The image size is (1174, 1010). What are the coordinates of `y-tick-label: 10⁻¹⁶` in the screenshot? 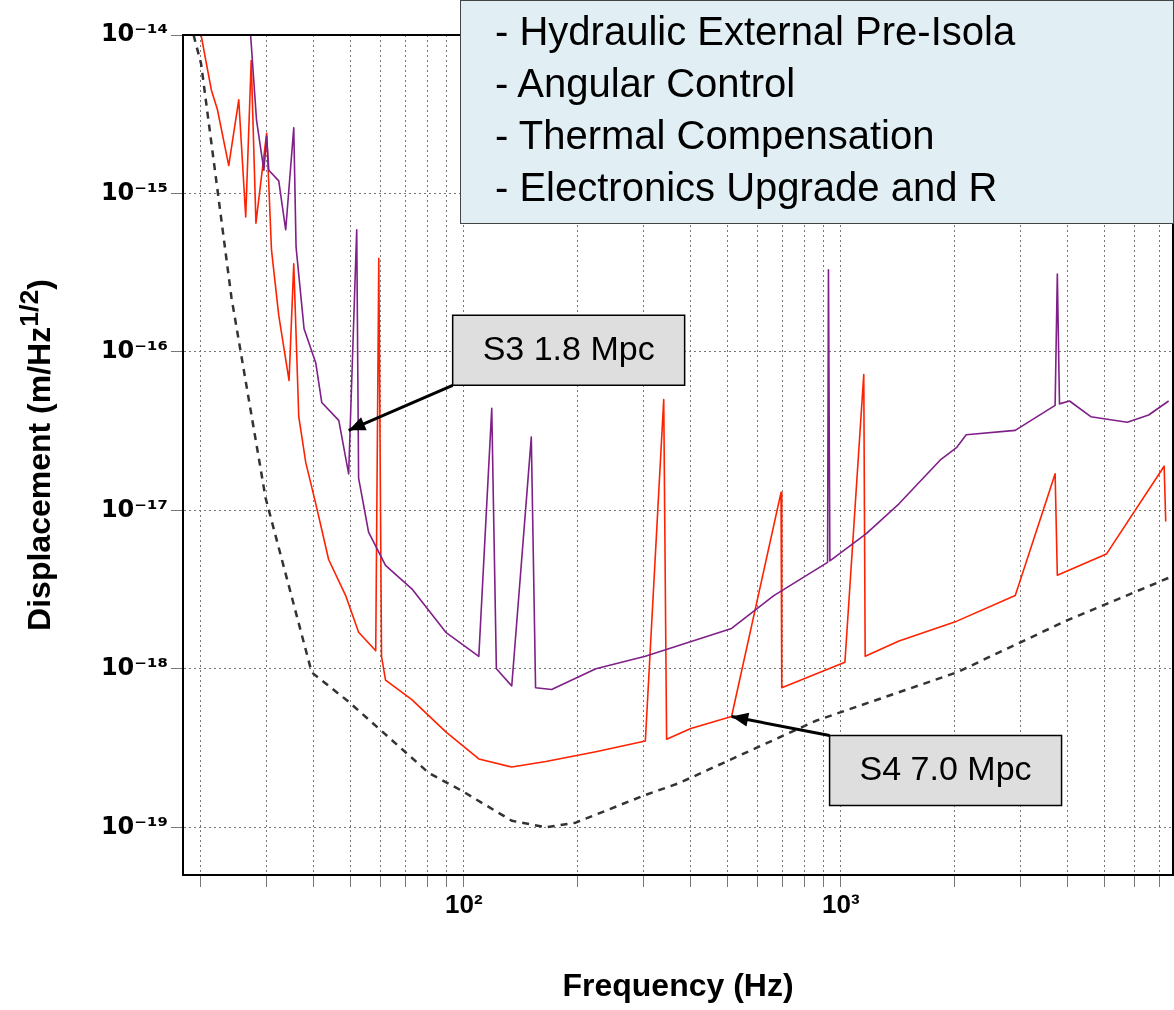 It's located at (134, 350).